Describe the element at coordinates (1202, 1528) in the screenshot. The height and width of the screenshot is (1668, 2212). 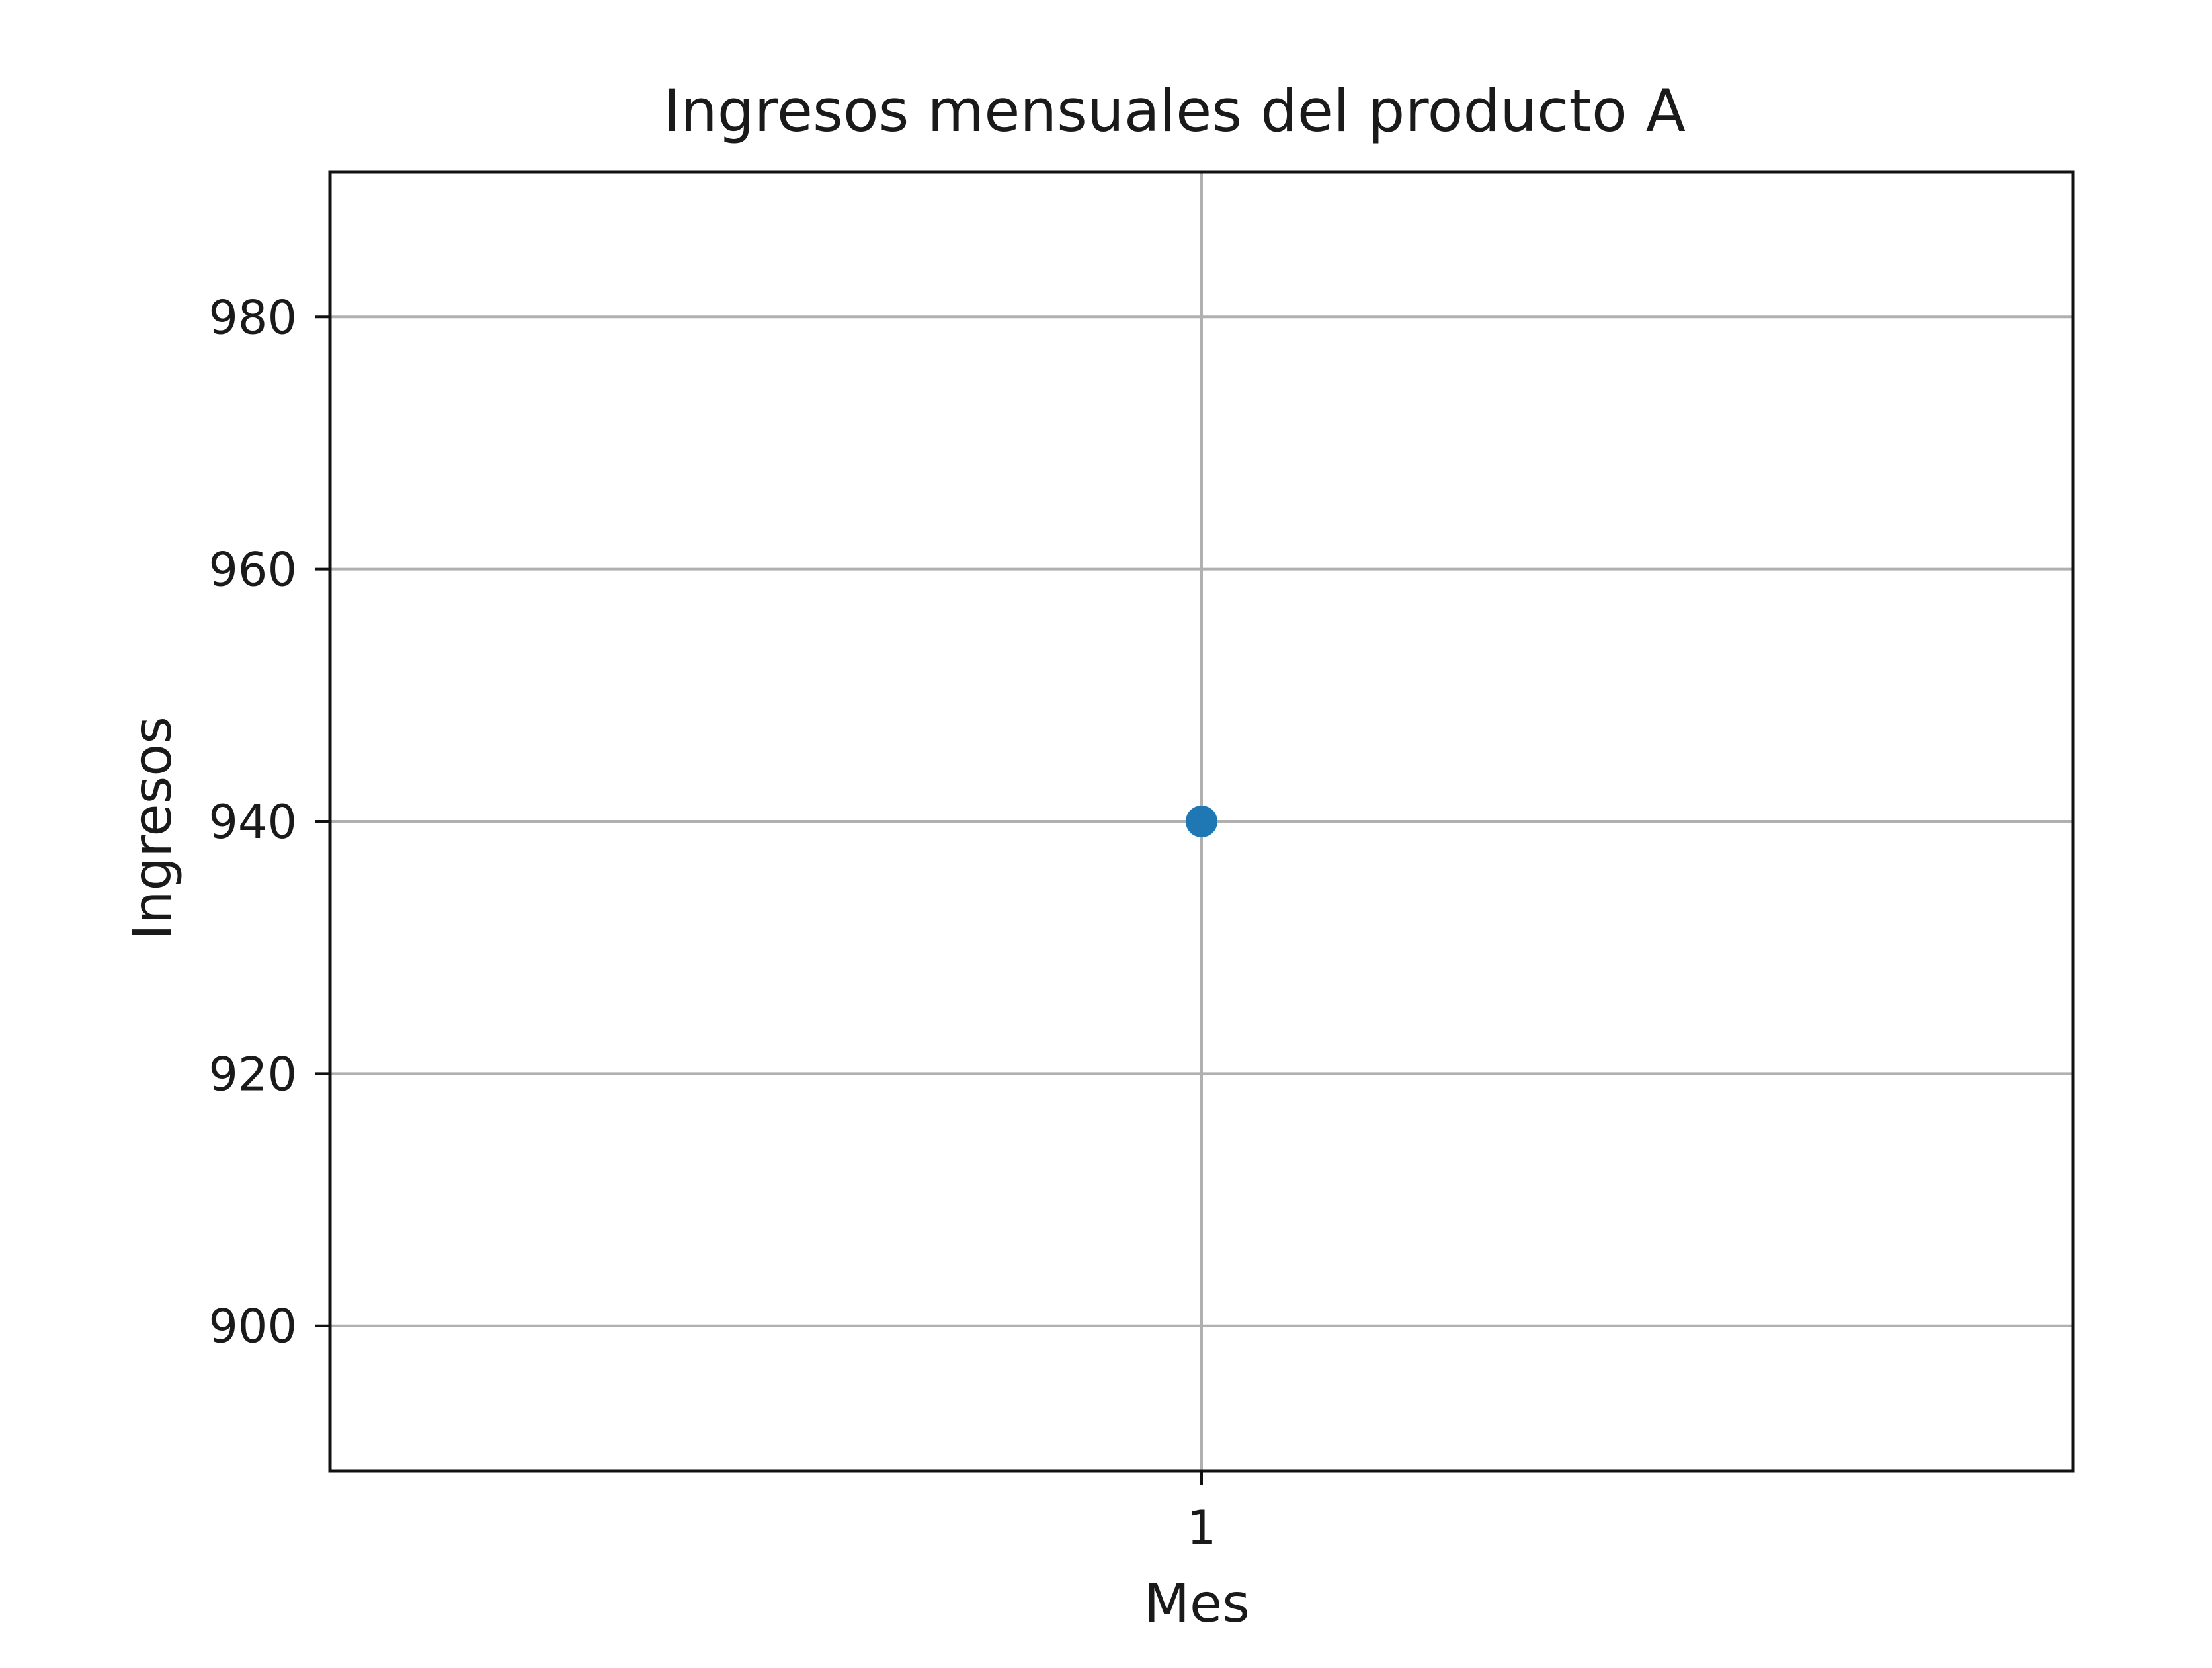
I see `x-tick-label-1: 1` at that location.